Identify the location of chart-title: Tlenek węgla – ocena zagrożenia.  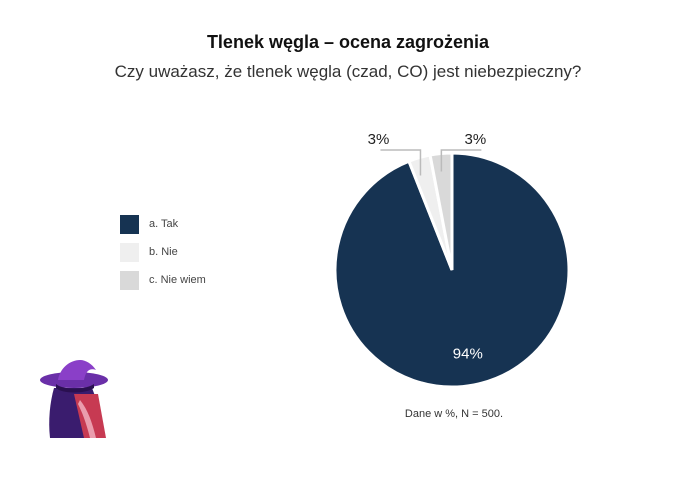
(348, 42).